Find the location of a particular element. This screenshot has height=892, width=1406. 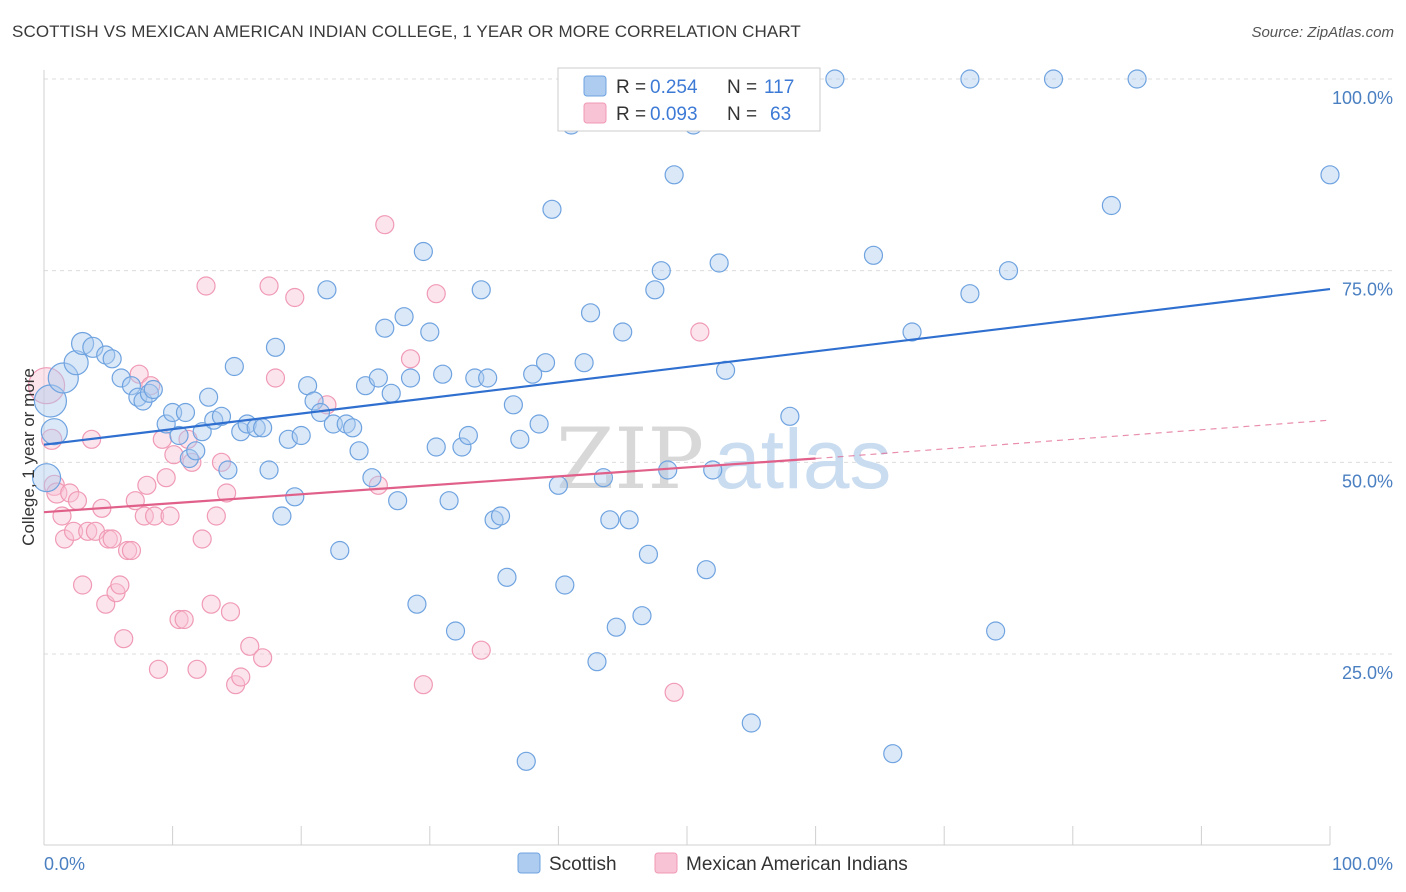

watermark: ZIP atlas is located at coordinates (723, 459).